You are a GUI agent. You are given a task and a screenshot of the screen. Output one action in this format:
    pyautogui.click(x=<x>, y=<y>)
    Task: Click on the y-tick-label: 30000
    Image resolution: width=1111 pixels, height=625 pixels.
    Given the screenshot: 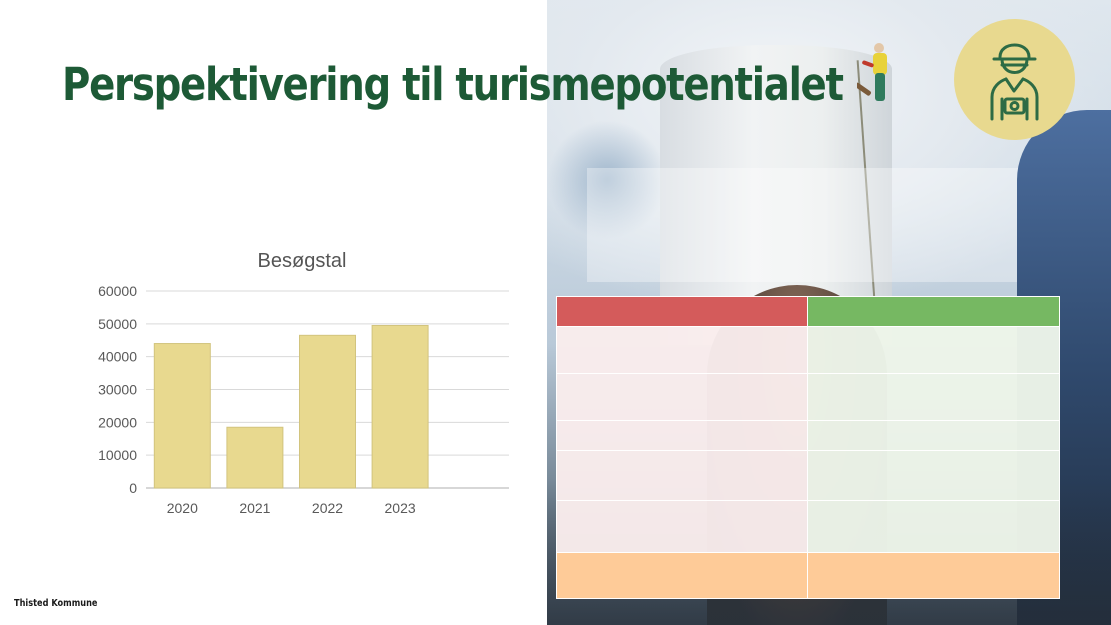 What is the action you would take?
    pyautogui.click(x=117, y=390)
    